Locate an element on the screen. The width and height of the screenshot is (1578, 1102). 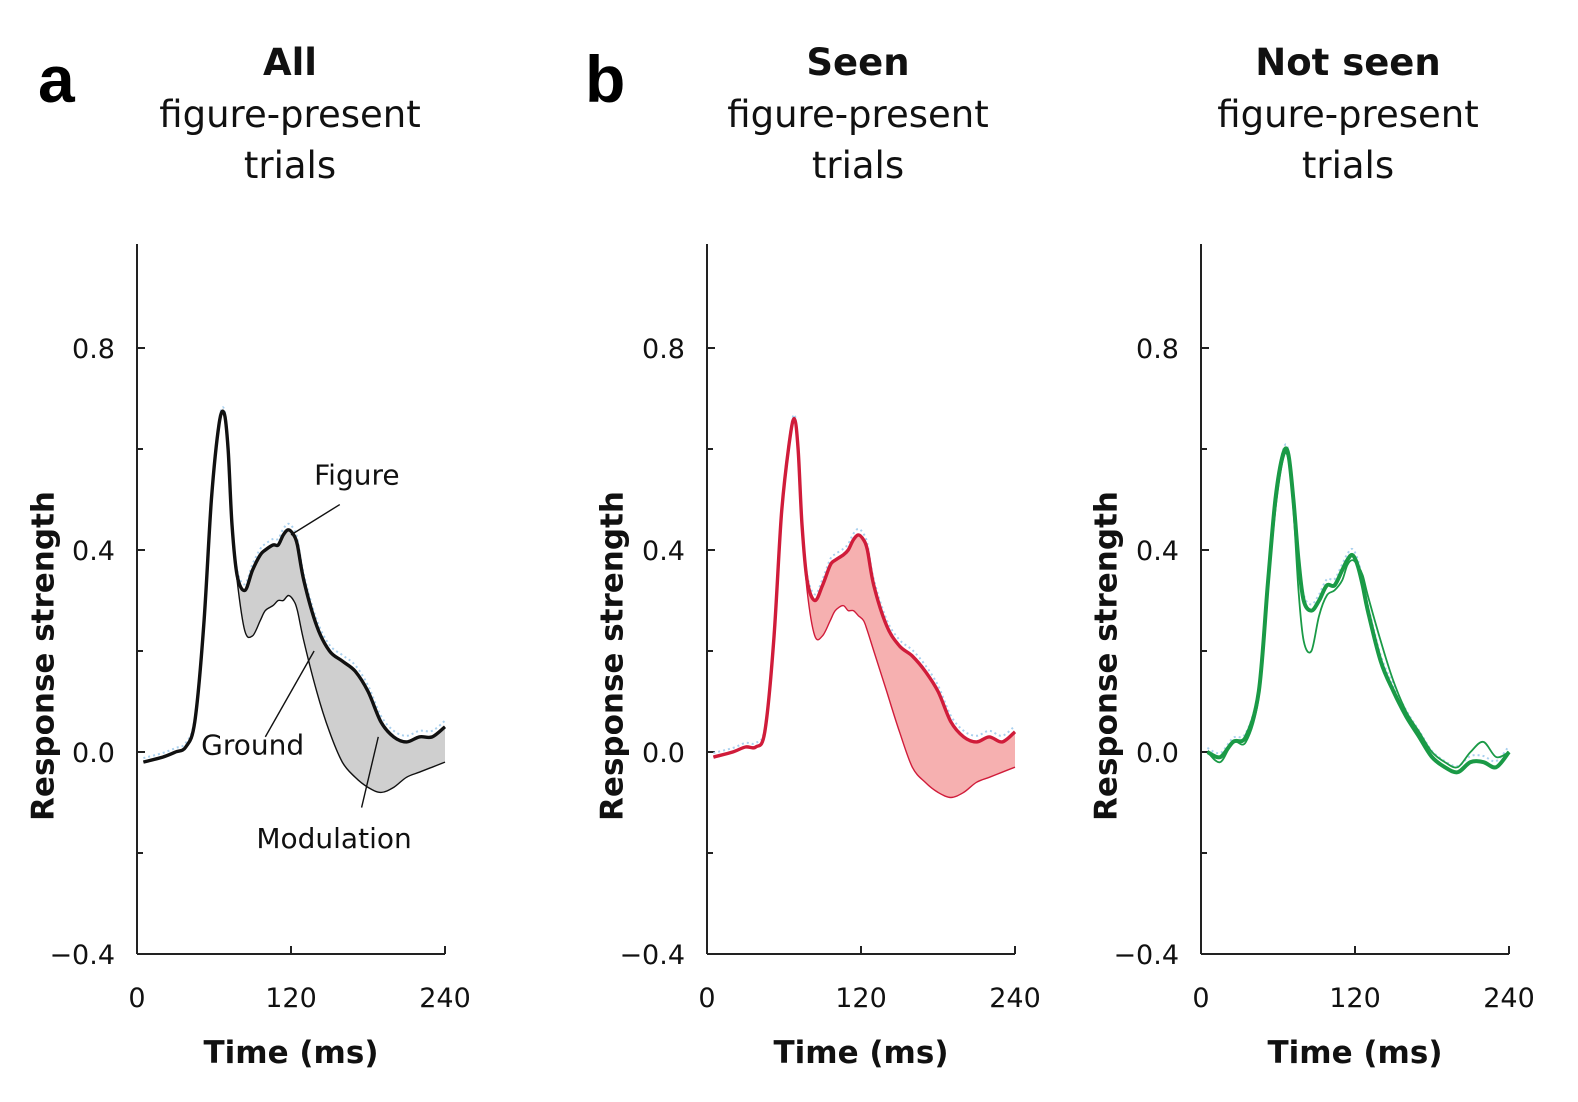
chart-title-bold: Seen is located at coordinates (857, 62).